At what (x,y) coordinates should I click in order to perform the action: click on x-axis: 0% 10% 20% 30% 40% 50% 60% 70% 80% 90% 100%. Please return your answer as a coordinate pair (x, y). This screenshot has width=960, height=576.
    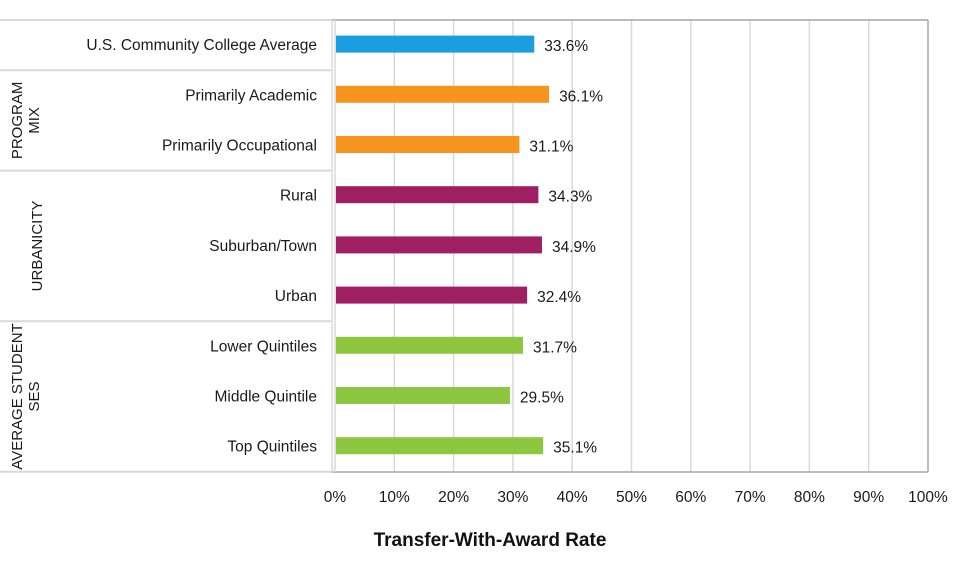
    Looking at the image, I should click on (636, 497).